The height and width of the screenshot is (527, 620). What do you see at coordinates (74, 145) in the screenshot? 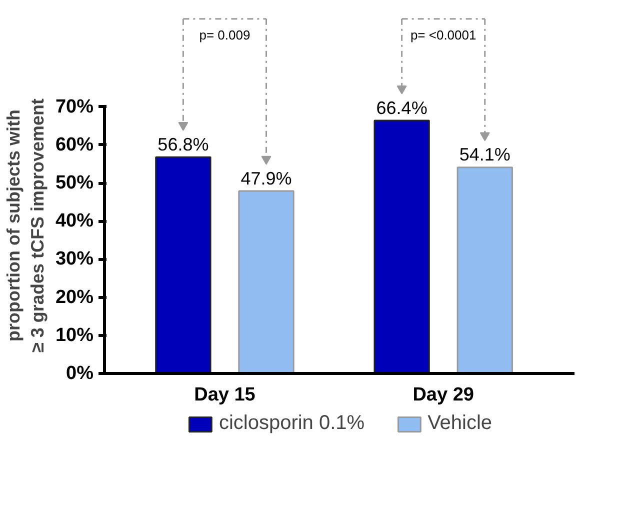
I see `y-tick-label: 60%` at bounding box center [74, 145].